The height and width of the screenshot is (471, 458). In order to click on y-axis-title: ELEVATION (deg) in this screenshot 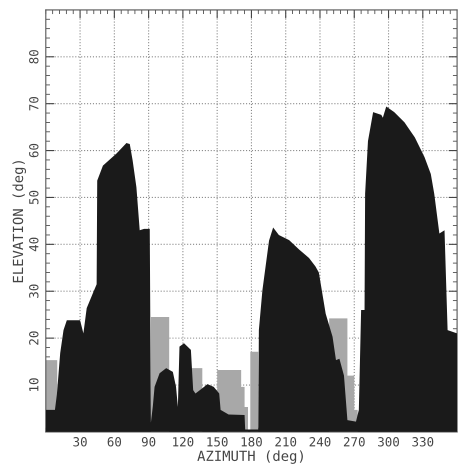, I will do `click(19, 221)`.